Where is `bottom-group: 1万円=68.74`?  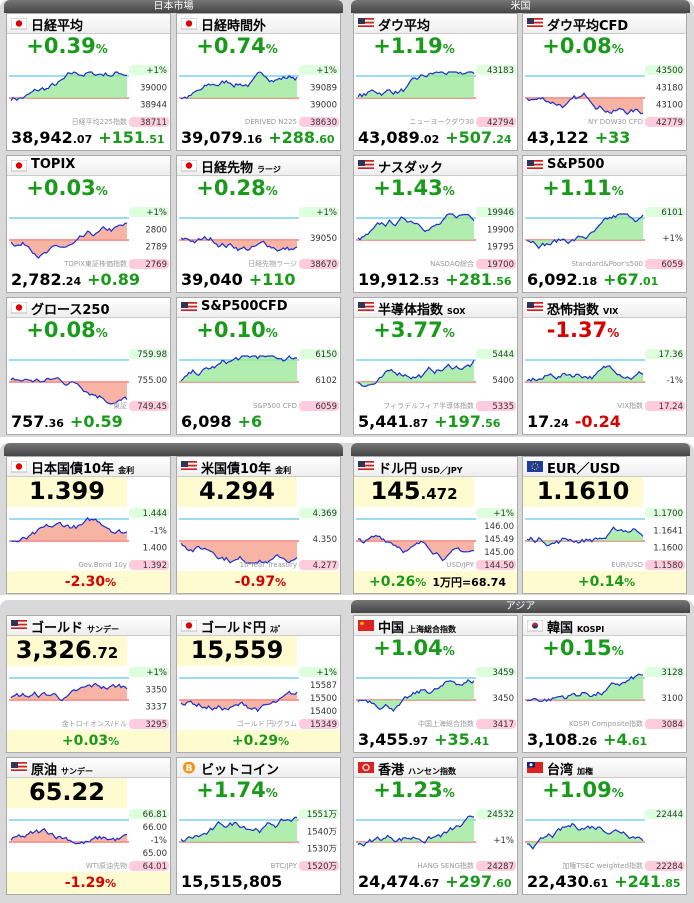
bottom-group: 1万円=68.74 is located at coordinates (469, 580).